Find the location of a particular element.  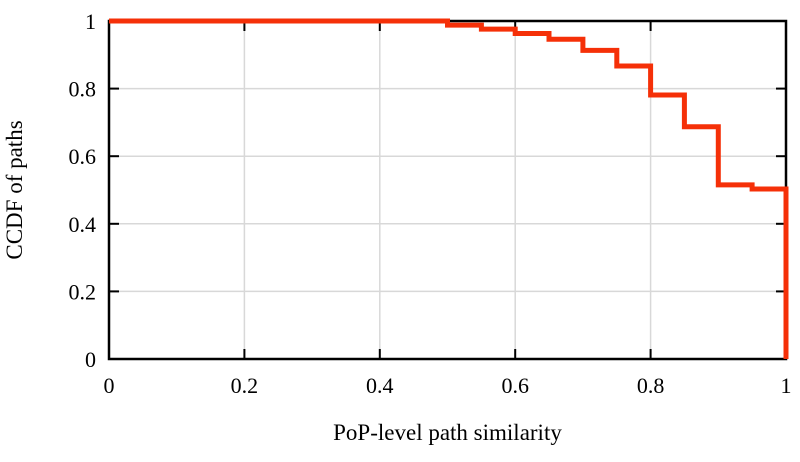

x-axis-title: PoP-level path similarity is located at coordinates (447, 432).